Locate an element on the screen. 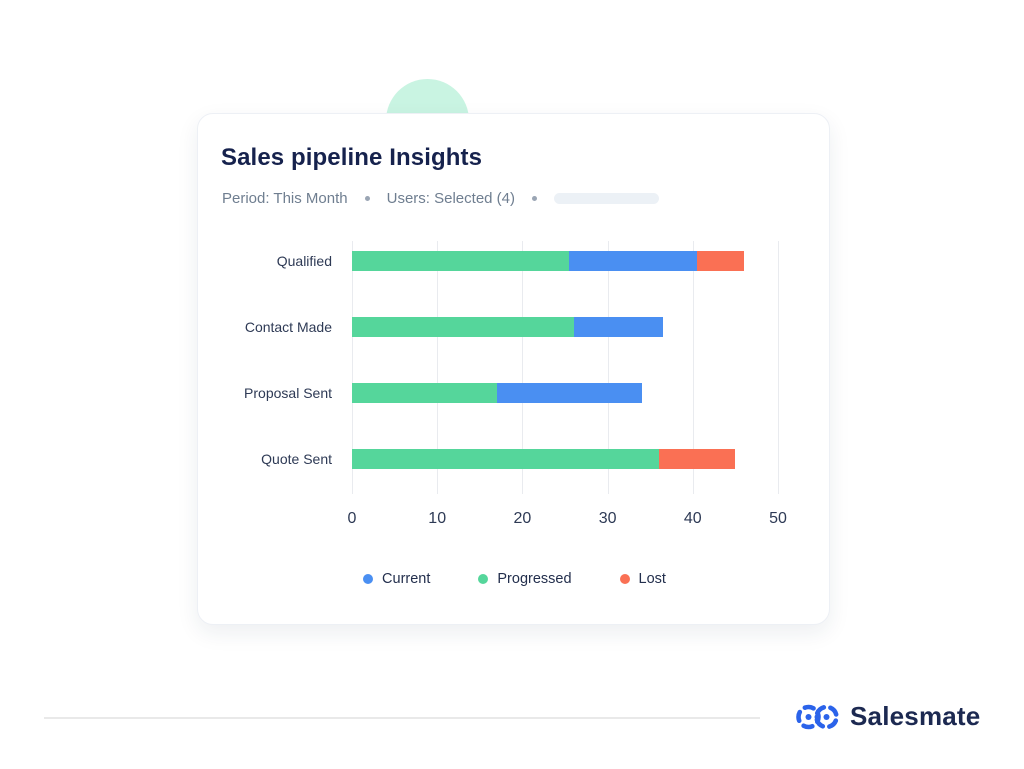 The width and height of the screenshot is (1024, 769). x-tick-label-0: 0 is located at coordinates (352, 518).